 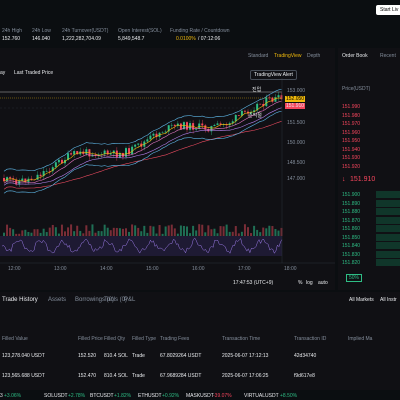 I want to click on ticker-change: +3.06%, so click(x=13, y=396).